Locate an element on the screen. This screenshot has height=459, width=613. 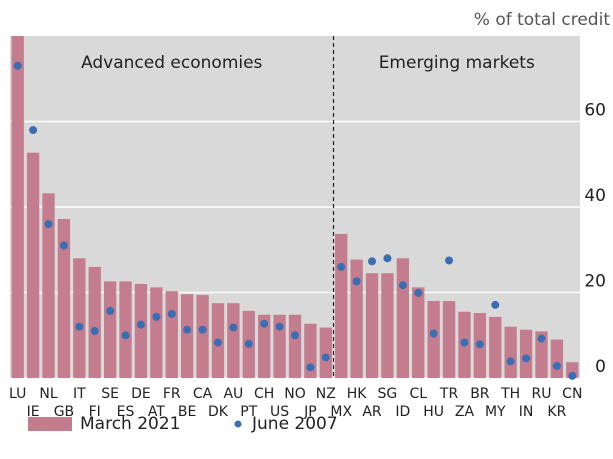
legend-label: June 2007 is located at coordinates (294, 424).